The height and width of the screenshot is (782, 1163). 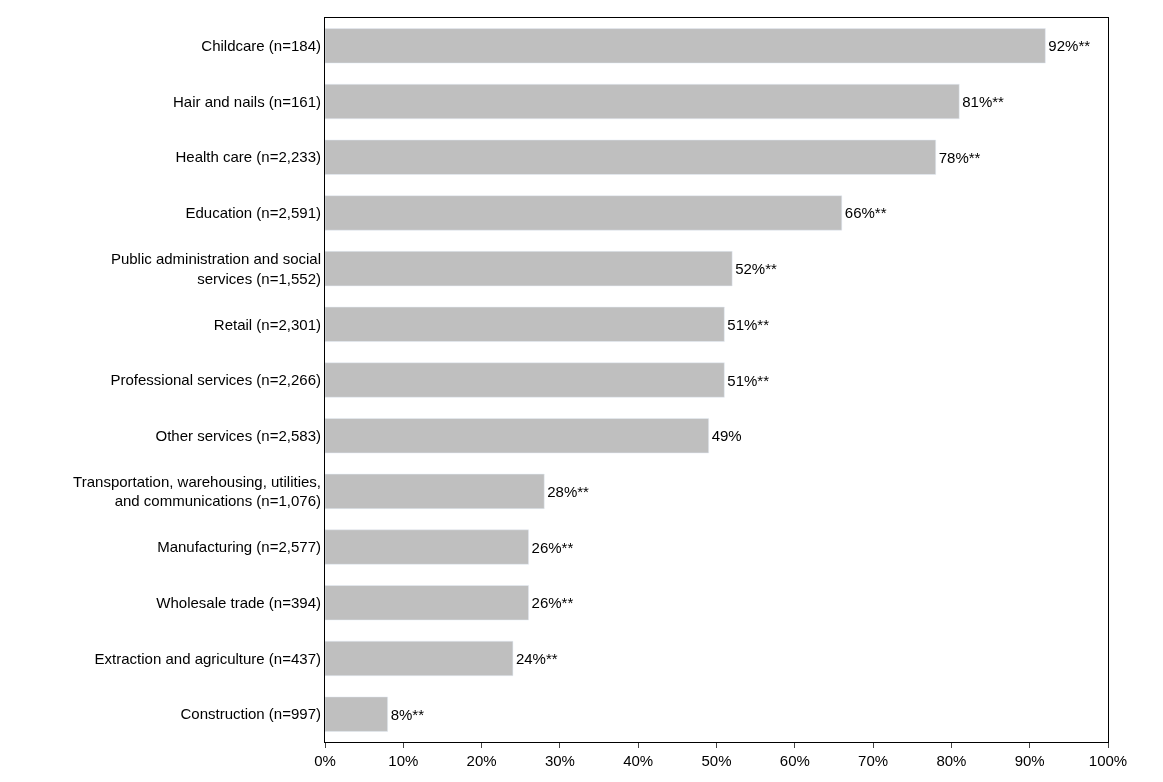 What do you see at coordinates (794, 760) in the screenshot?
I see `x-tick-label: 60%` at bounding box center [794, 760].